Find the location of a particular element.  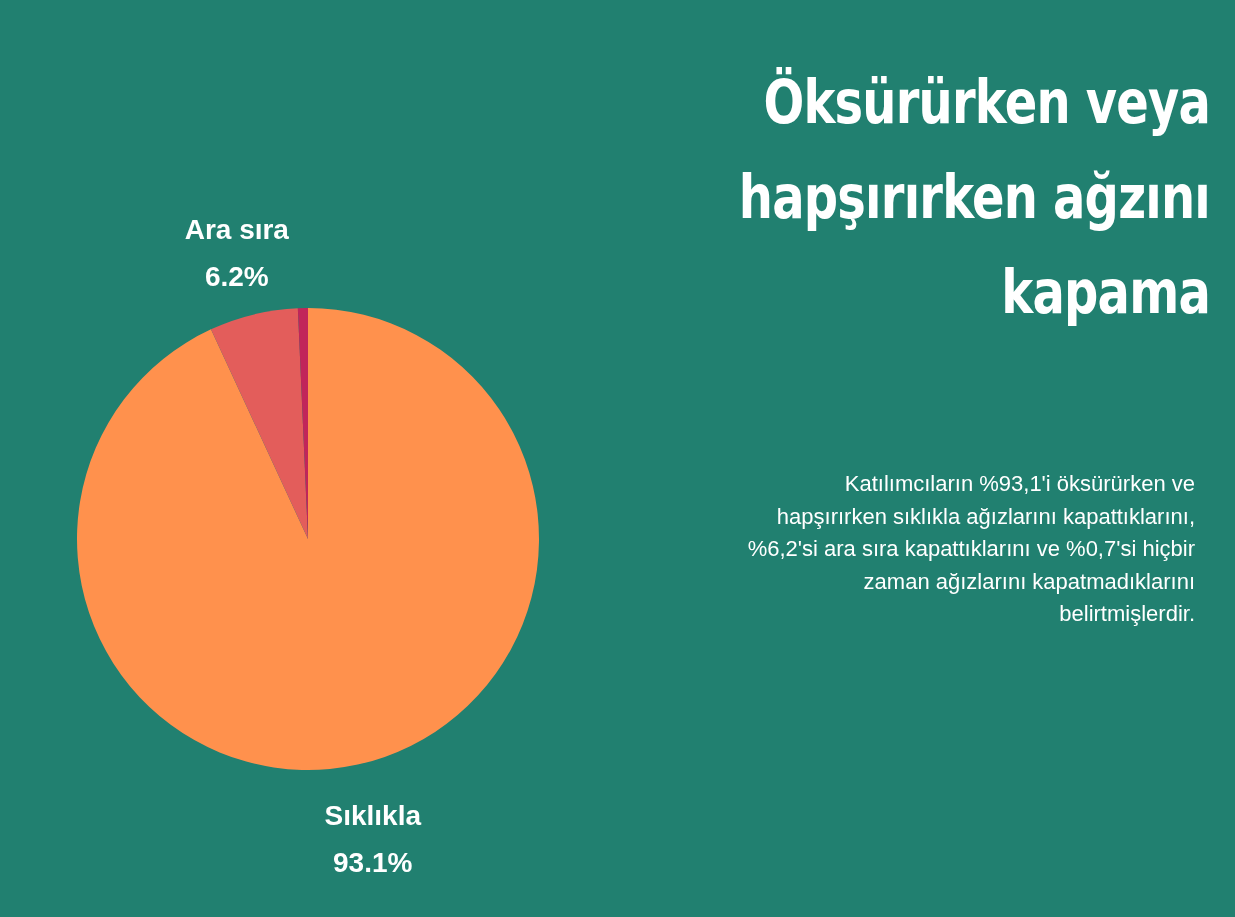

slice-label: Ara sıra is located at coordinates (237, 229).